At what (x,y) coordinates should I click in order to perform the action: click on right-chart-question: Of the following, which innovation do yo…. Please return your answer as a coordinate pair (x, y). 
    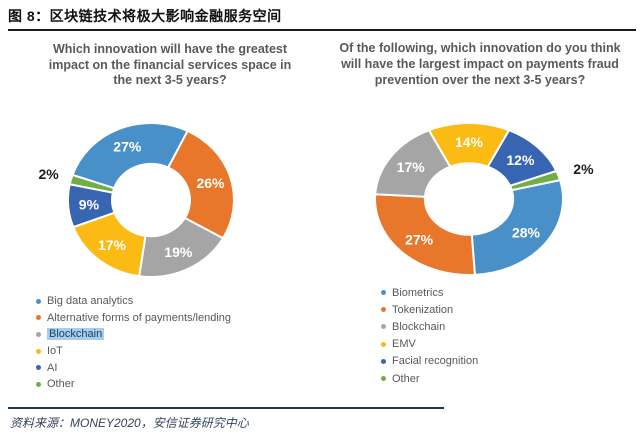
    Looking at the image, I should click on (480, 64).